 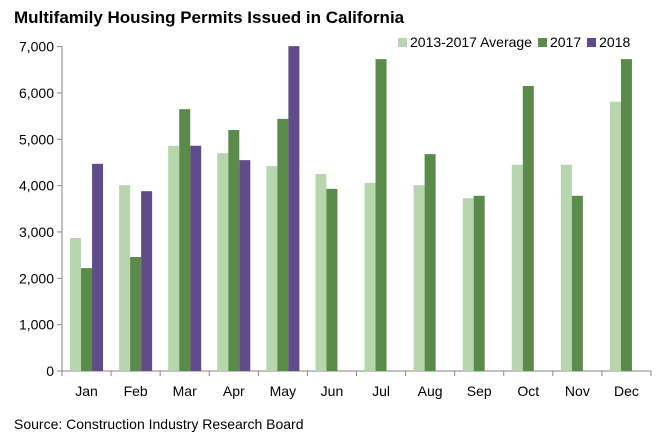 I want to click on x-tick-label: Nov, so click(x=577, y=391).